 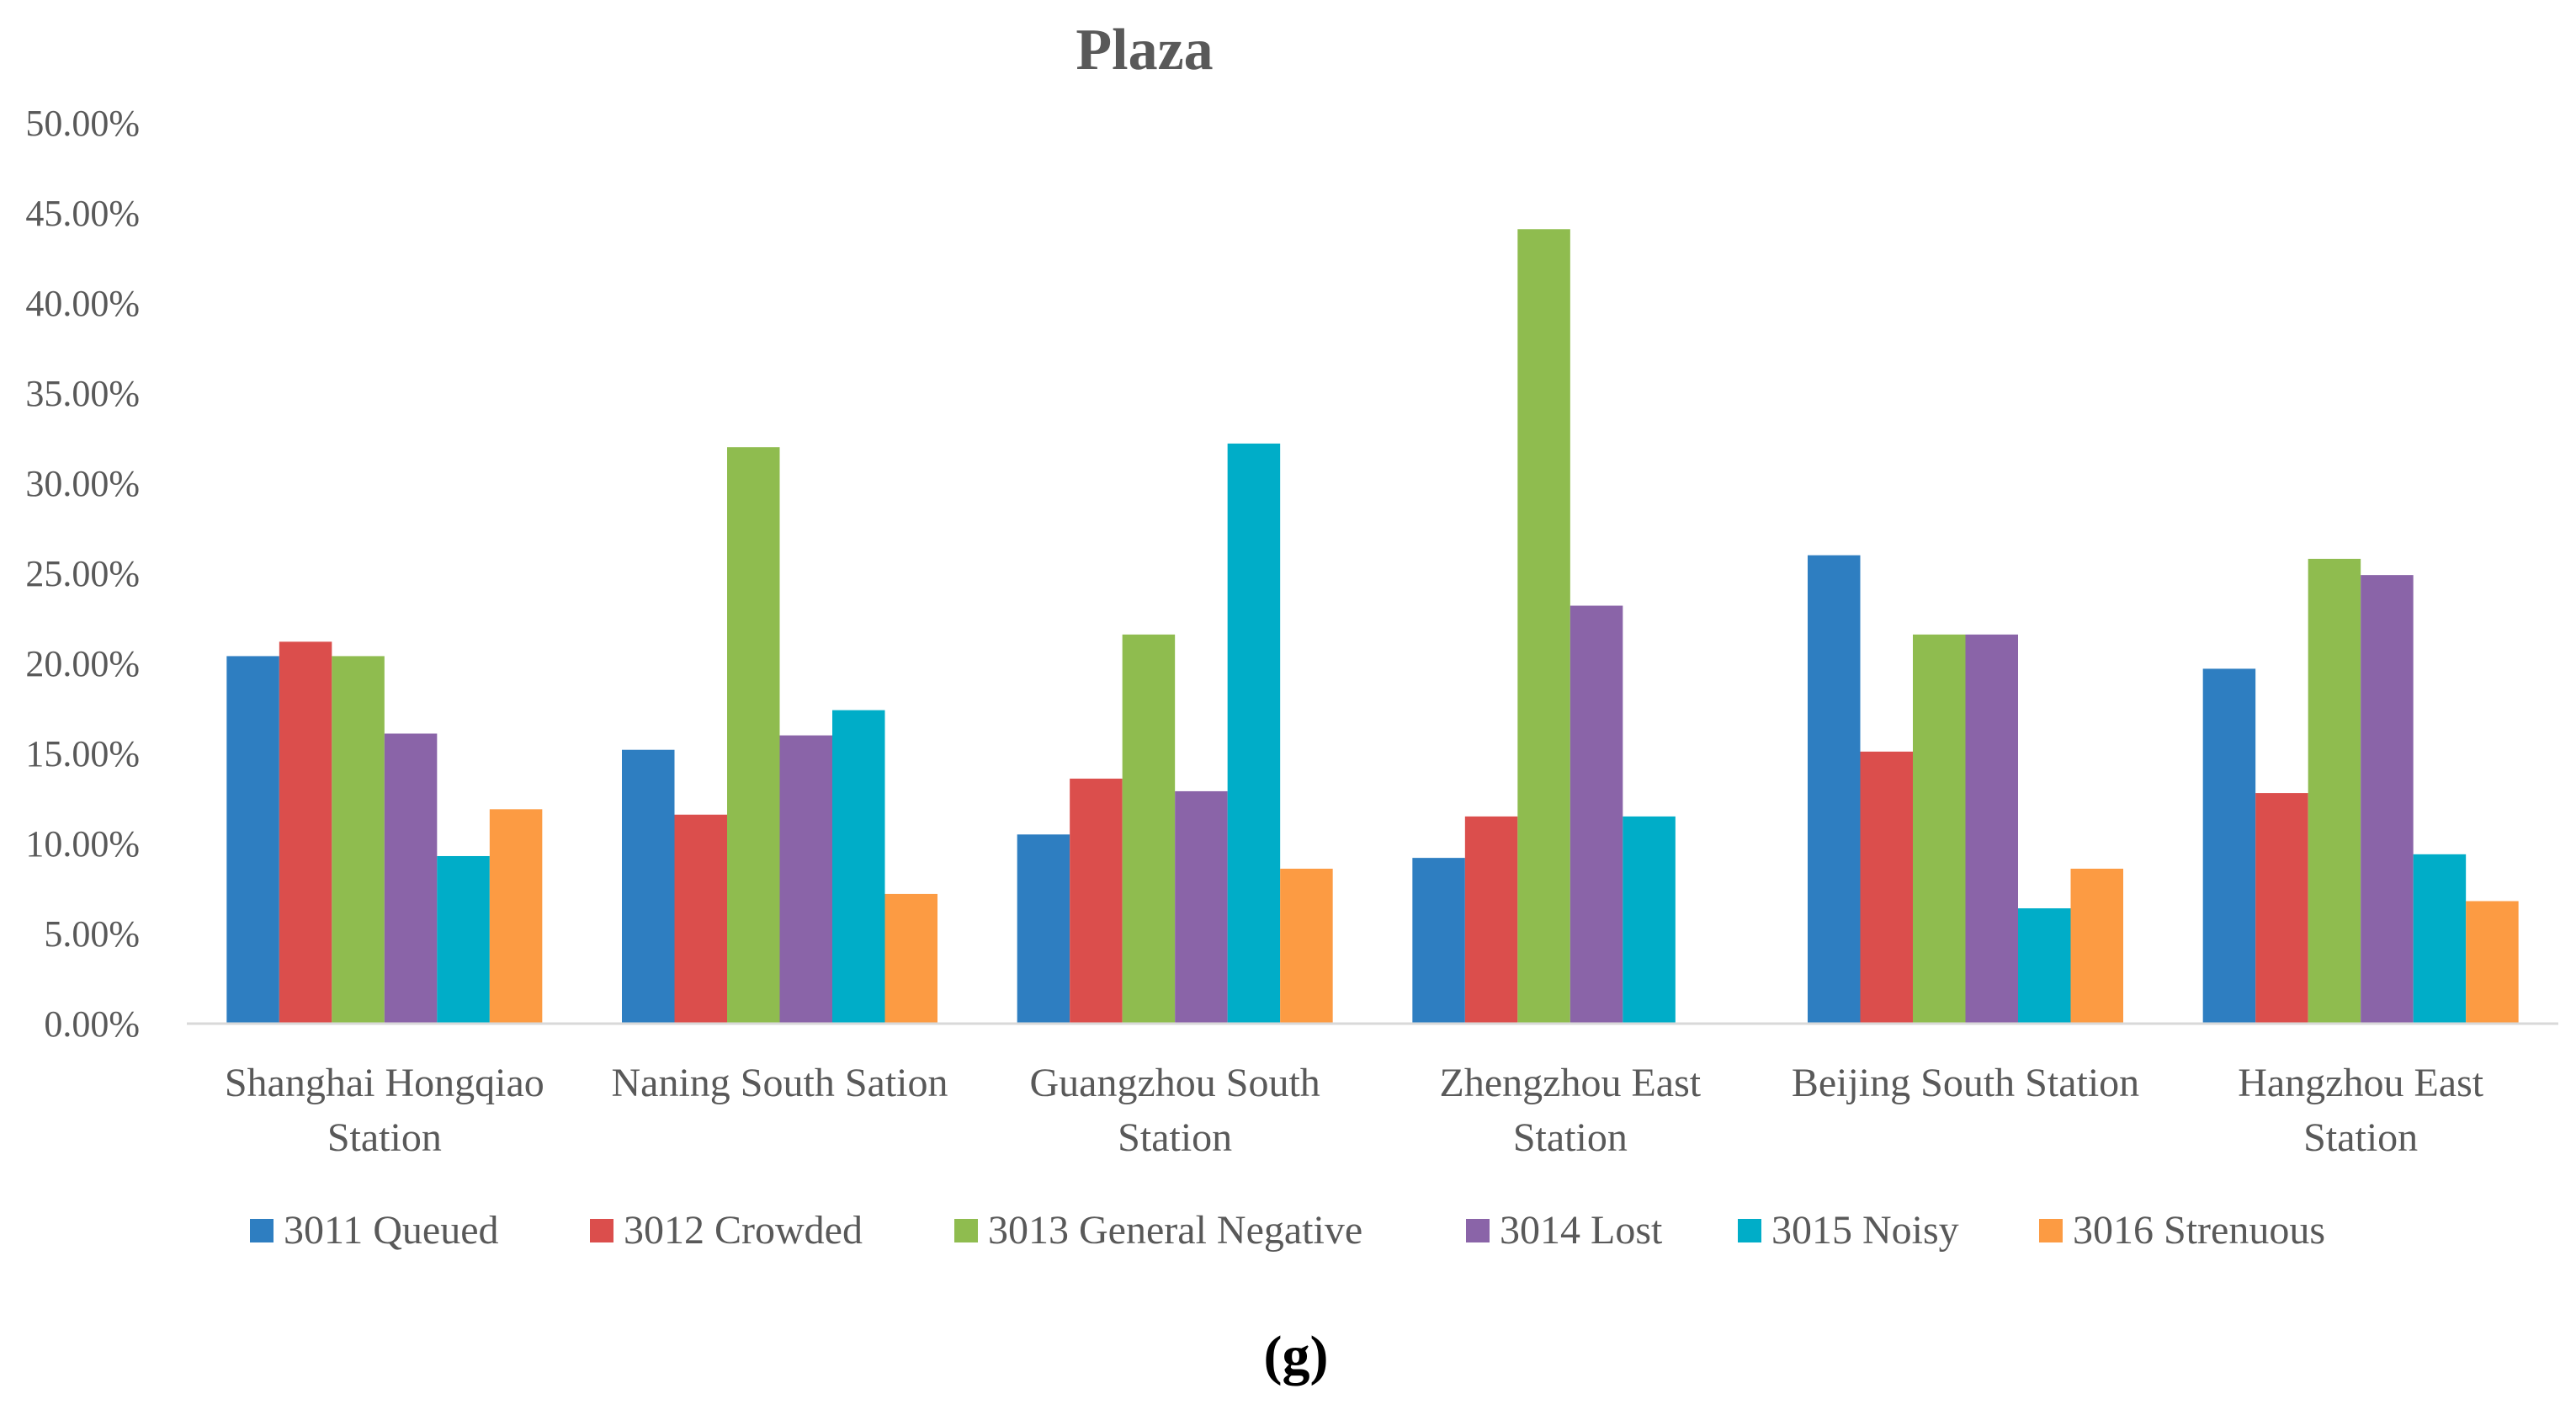 What do you see at coordinates (1966, 1083) in the screenshot?
I see `x-category-label: Beijing South Station` at bounding box center [1966, 1083].